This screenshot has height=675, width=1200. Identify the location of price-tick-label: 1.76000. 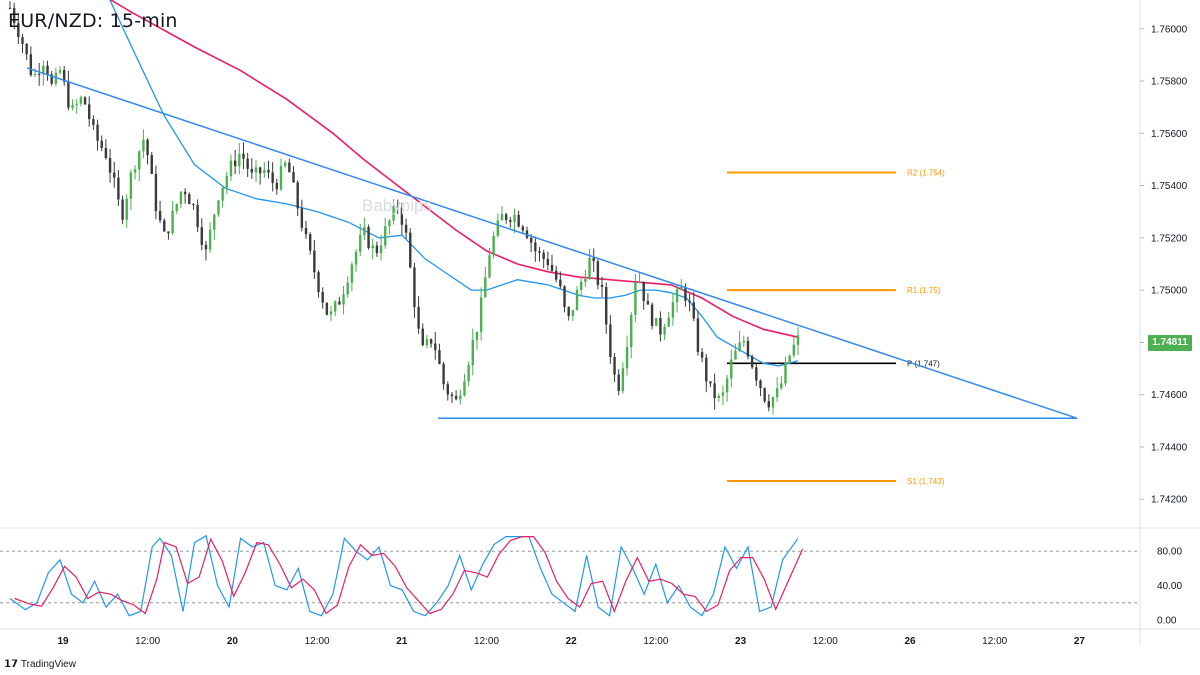
(1169, 29).